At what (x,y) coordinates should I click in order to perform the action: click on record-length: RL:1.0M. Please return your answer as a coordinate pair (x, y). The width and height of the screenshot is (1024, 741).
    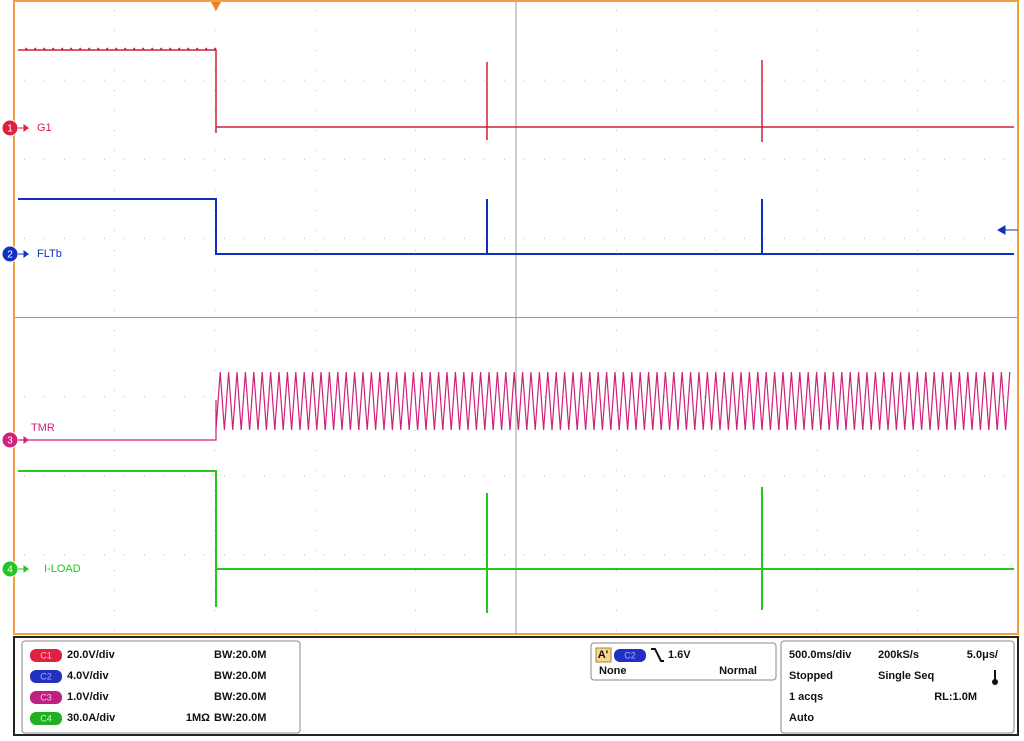
    Looking at the image, I should click on (955, 697).